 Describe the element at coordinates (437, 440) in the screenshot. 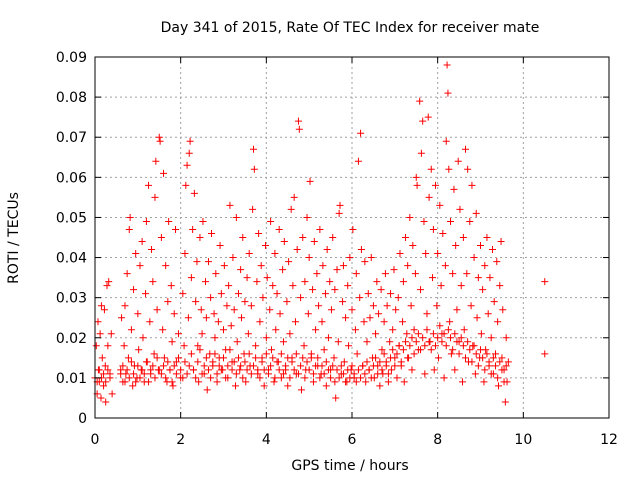

I see `x-tick-label: 8` at that location.